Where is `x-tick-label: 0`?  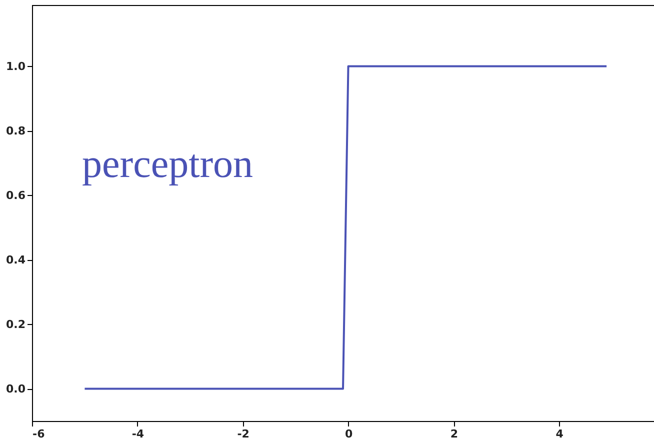
x-tick-label: 0 is located at coordinates (348, 434).